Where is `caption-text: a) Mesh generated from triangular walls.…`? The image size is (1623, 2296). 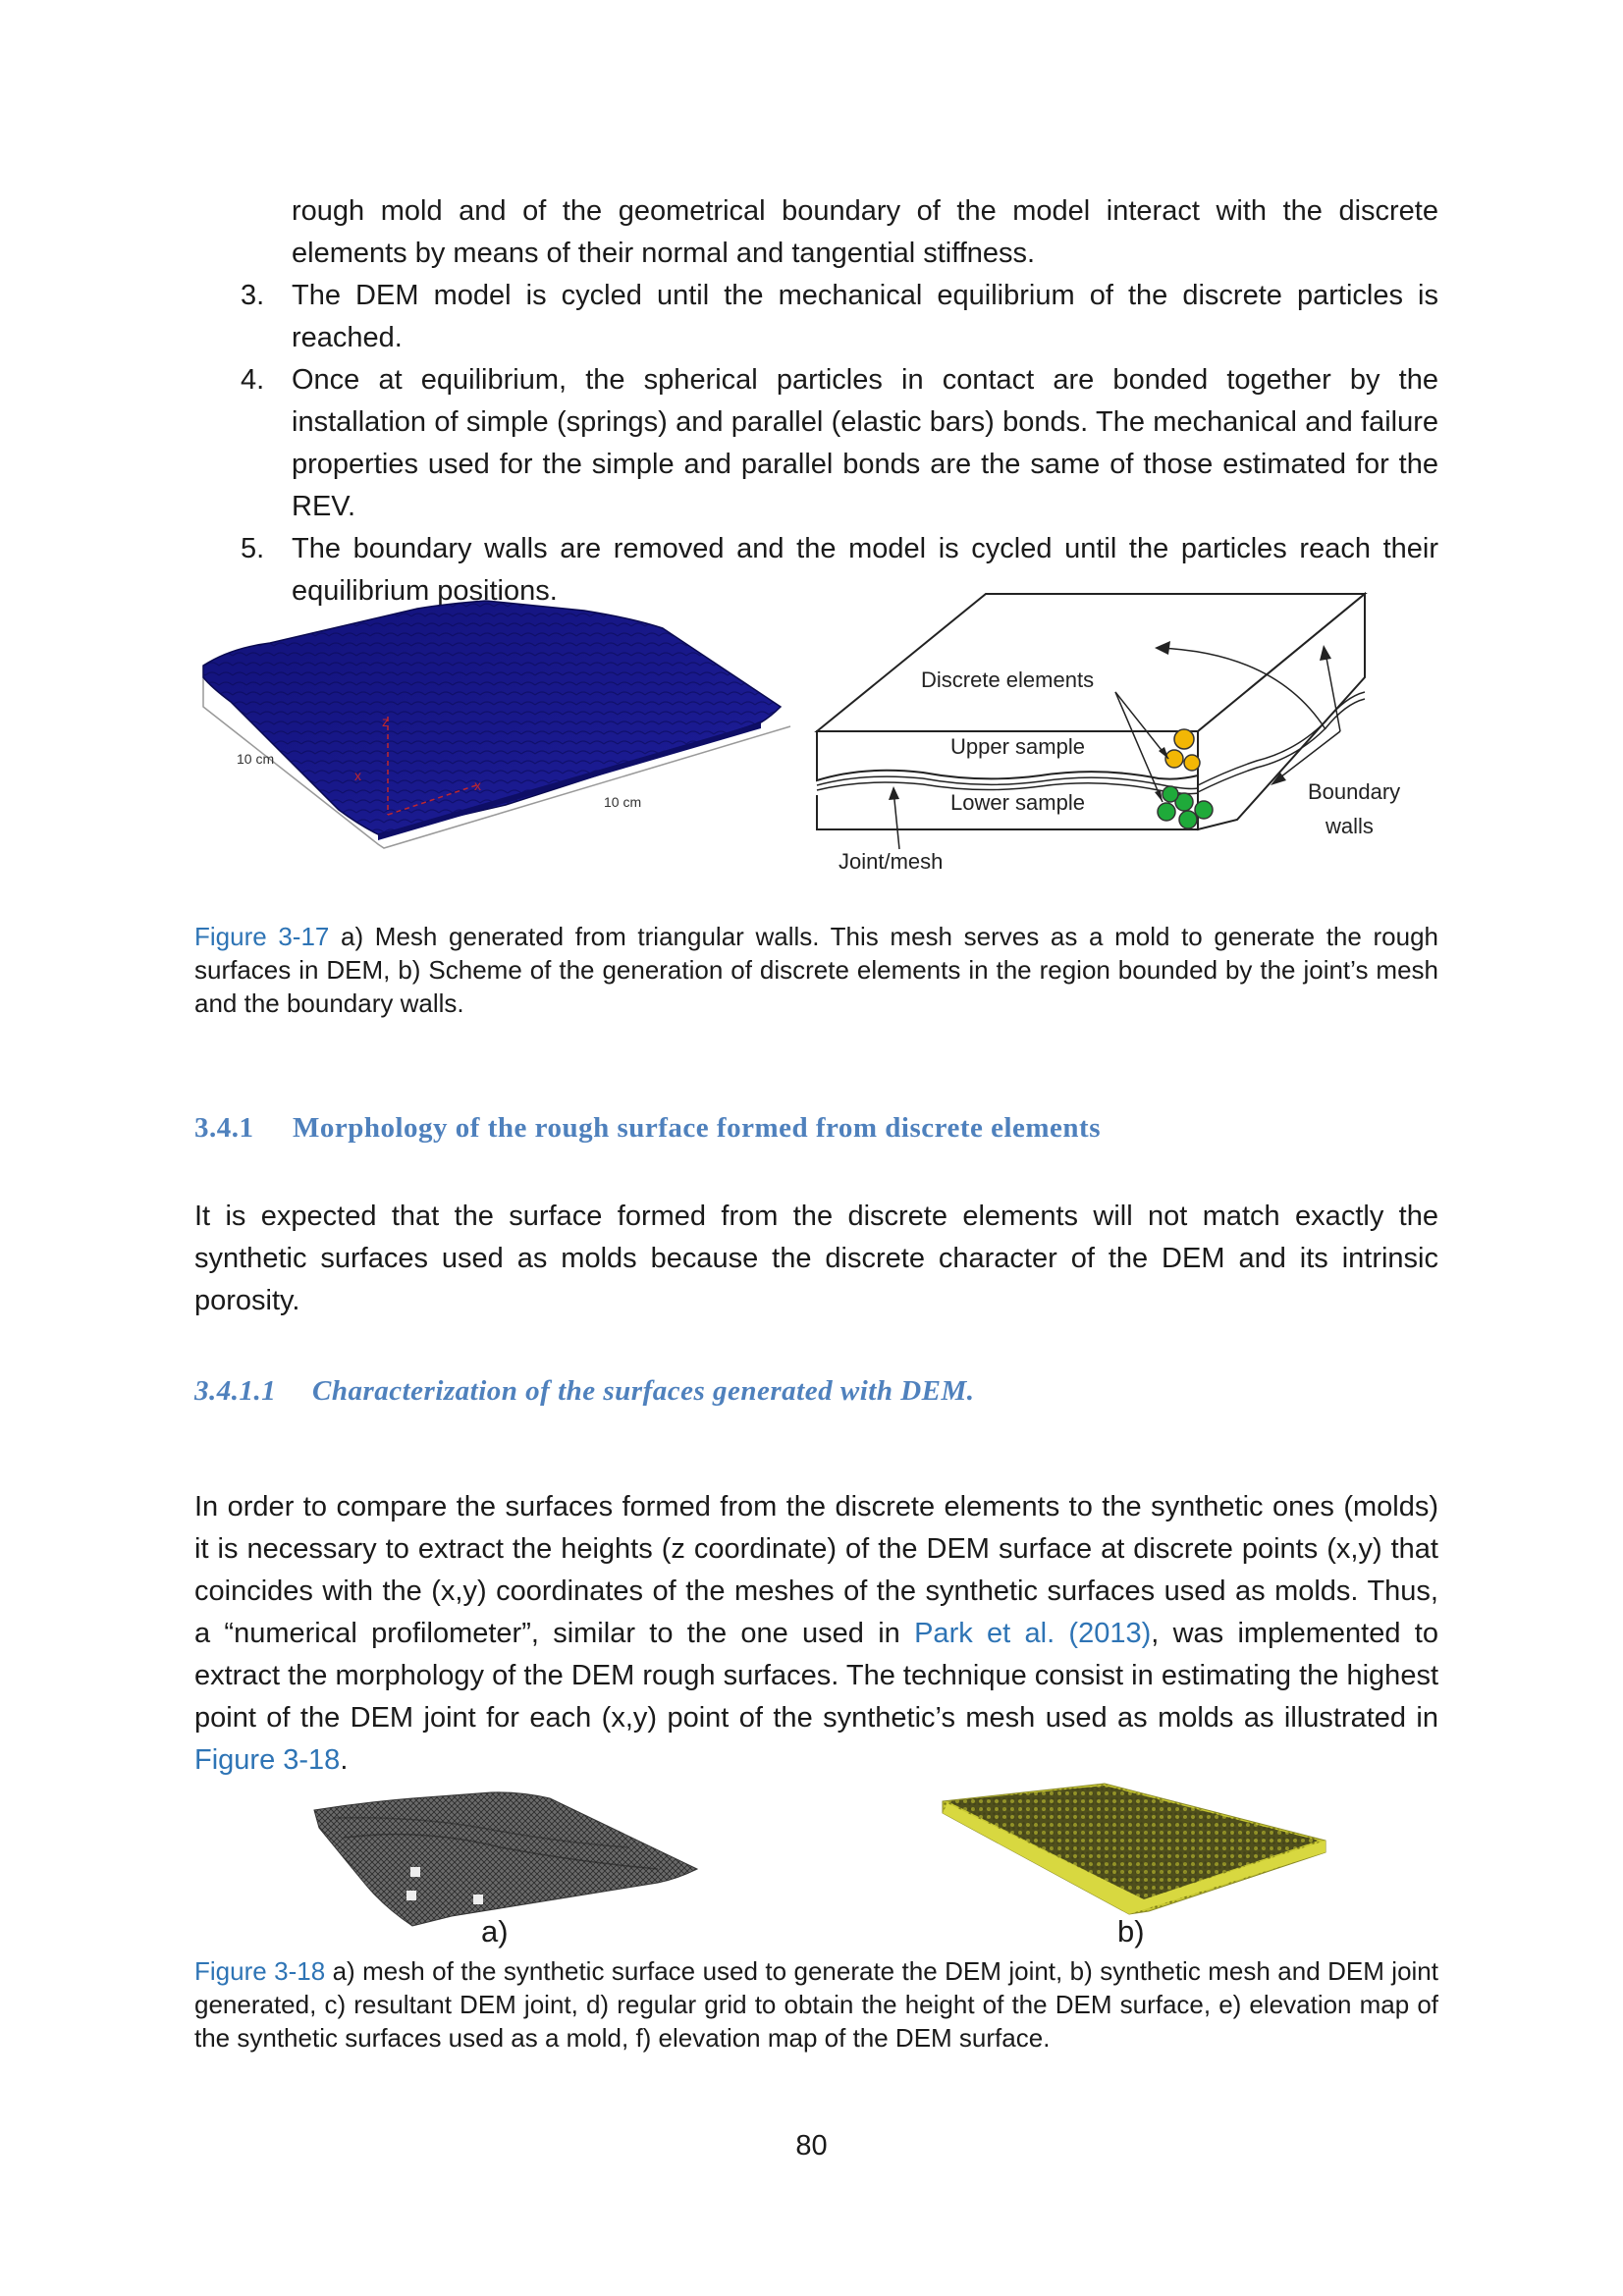 caption-text: a) Mesh generated from triangular walls.… is located at coordinates (816, 970).